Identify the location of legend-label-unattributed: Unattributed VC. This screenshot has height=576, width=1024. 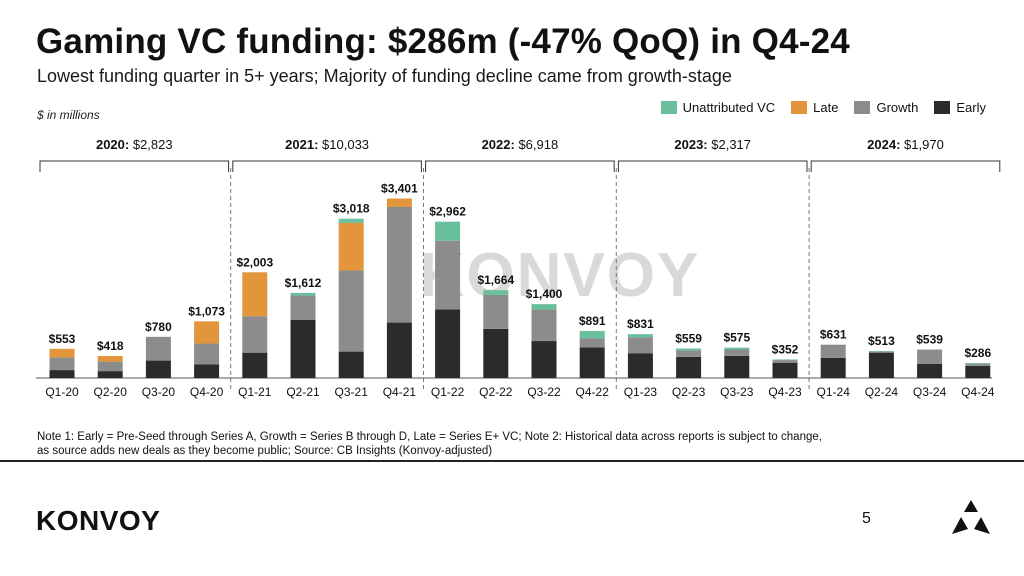
(729, 107).